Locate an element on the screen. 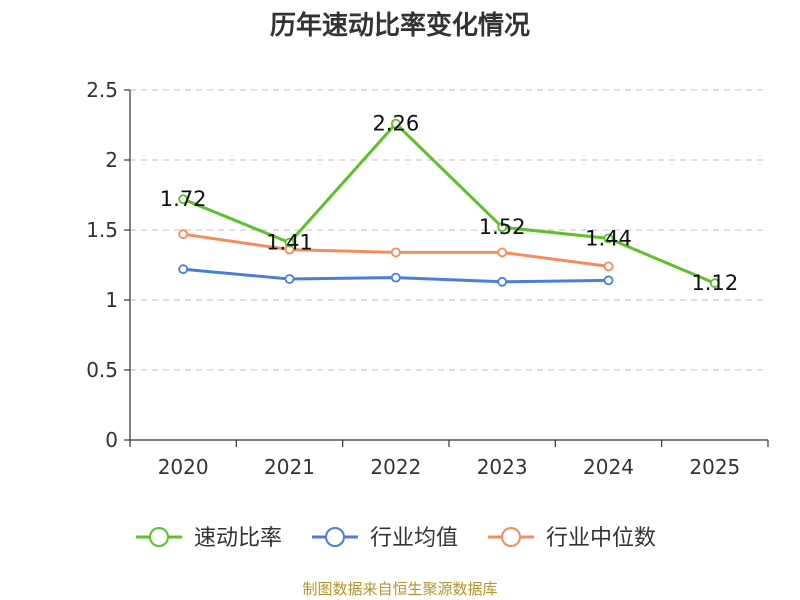  data-label: 1.12 is located at coordinates (714, 283).